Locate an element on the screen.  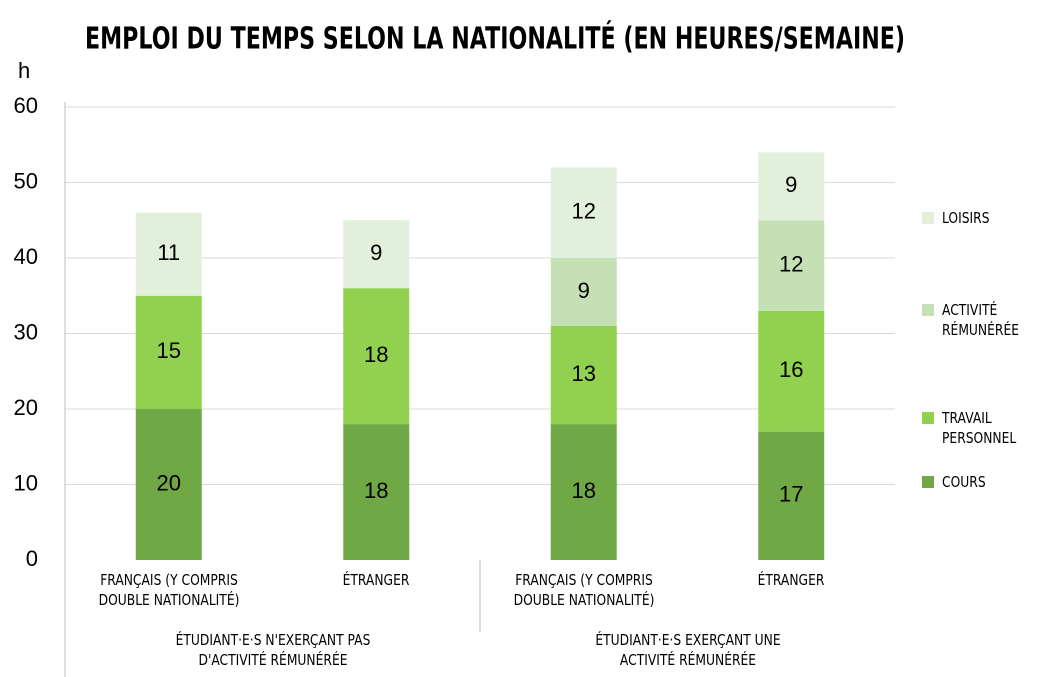
y-tick-label: 10 is located at coordinates (26, 482).